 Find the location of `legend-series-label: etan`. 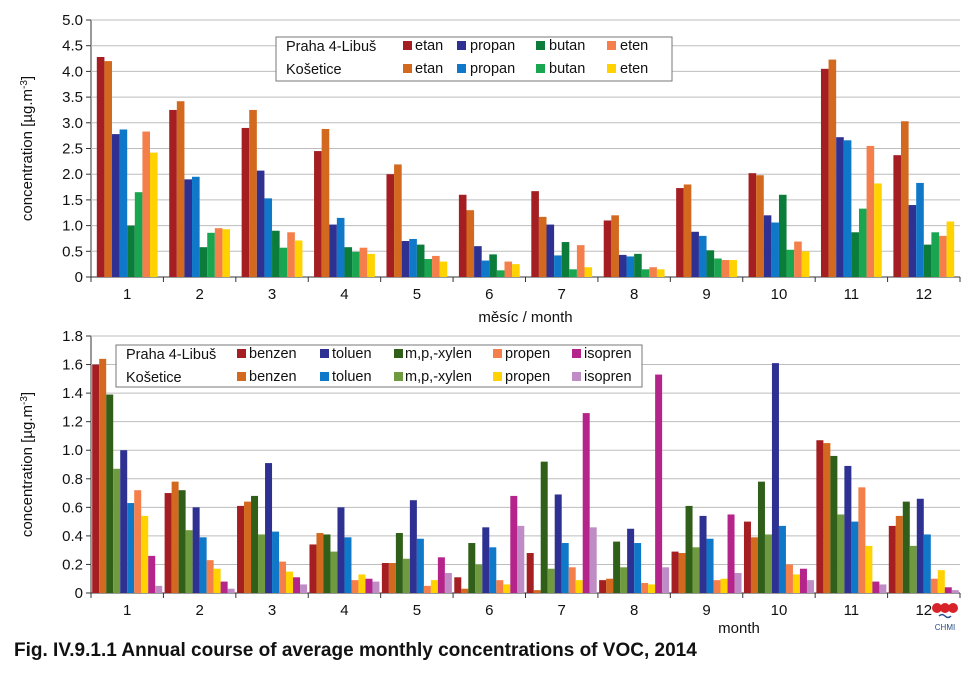

legend-series-label: etan is located at coordinates (429, 46).